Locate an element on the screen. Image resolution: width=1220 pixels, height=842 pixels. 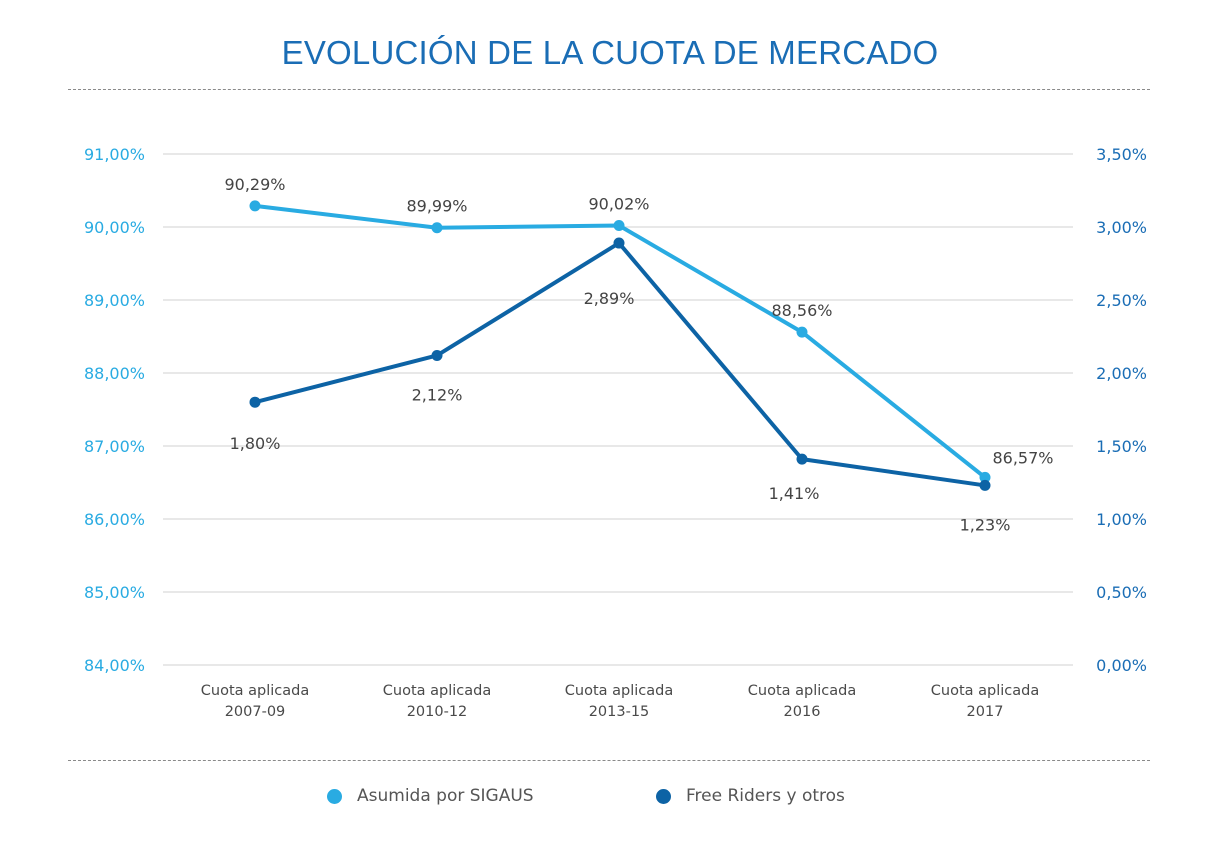
left-axis-tick-label: 89,00% is located at coordinates (114, 300).